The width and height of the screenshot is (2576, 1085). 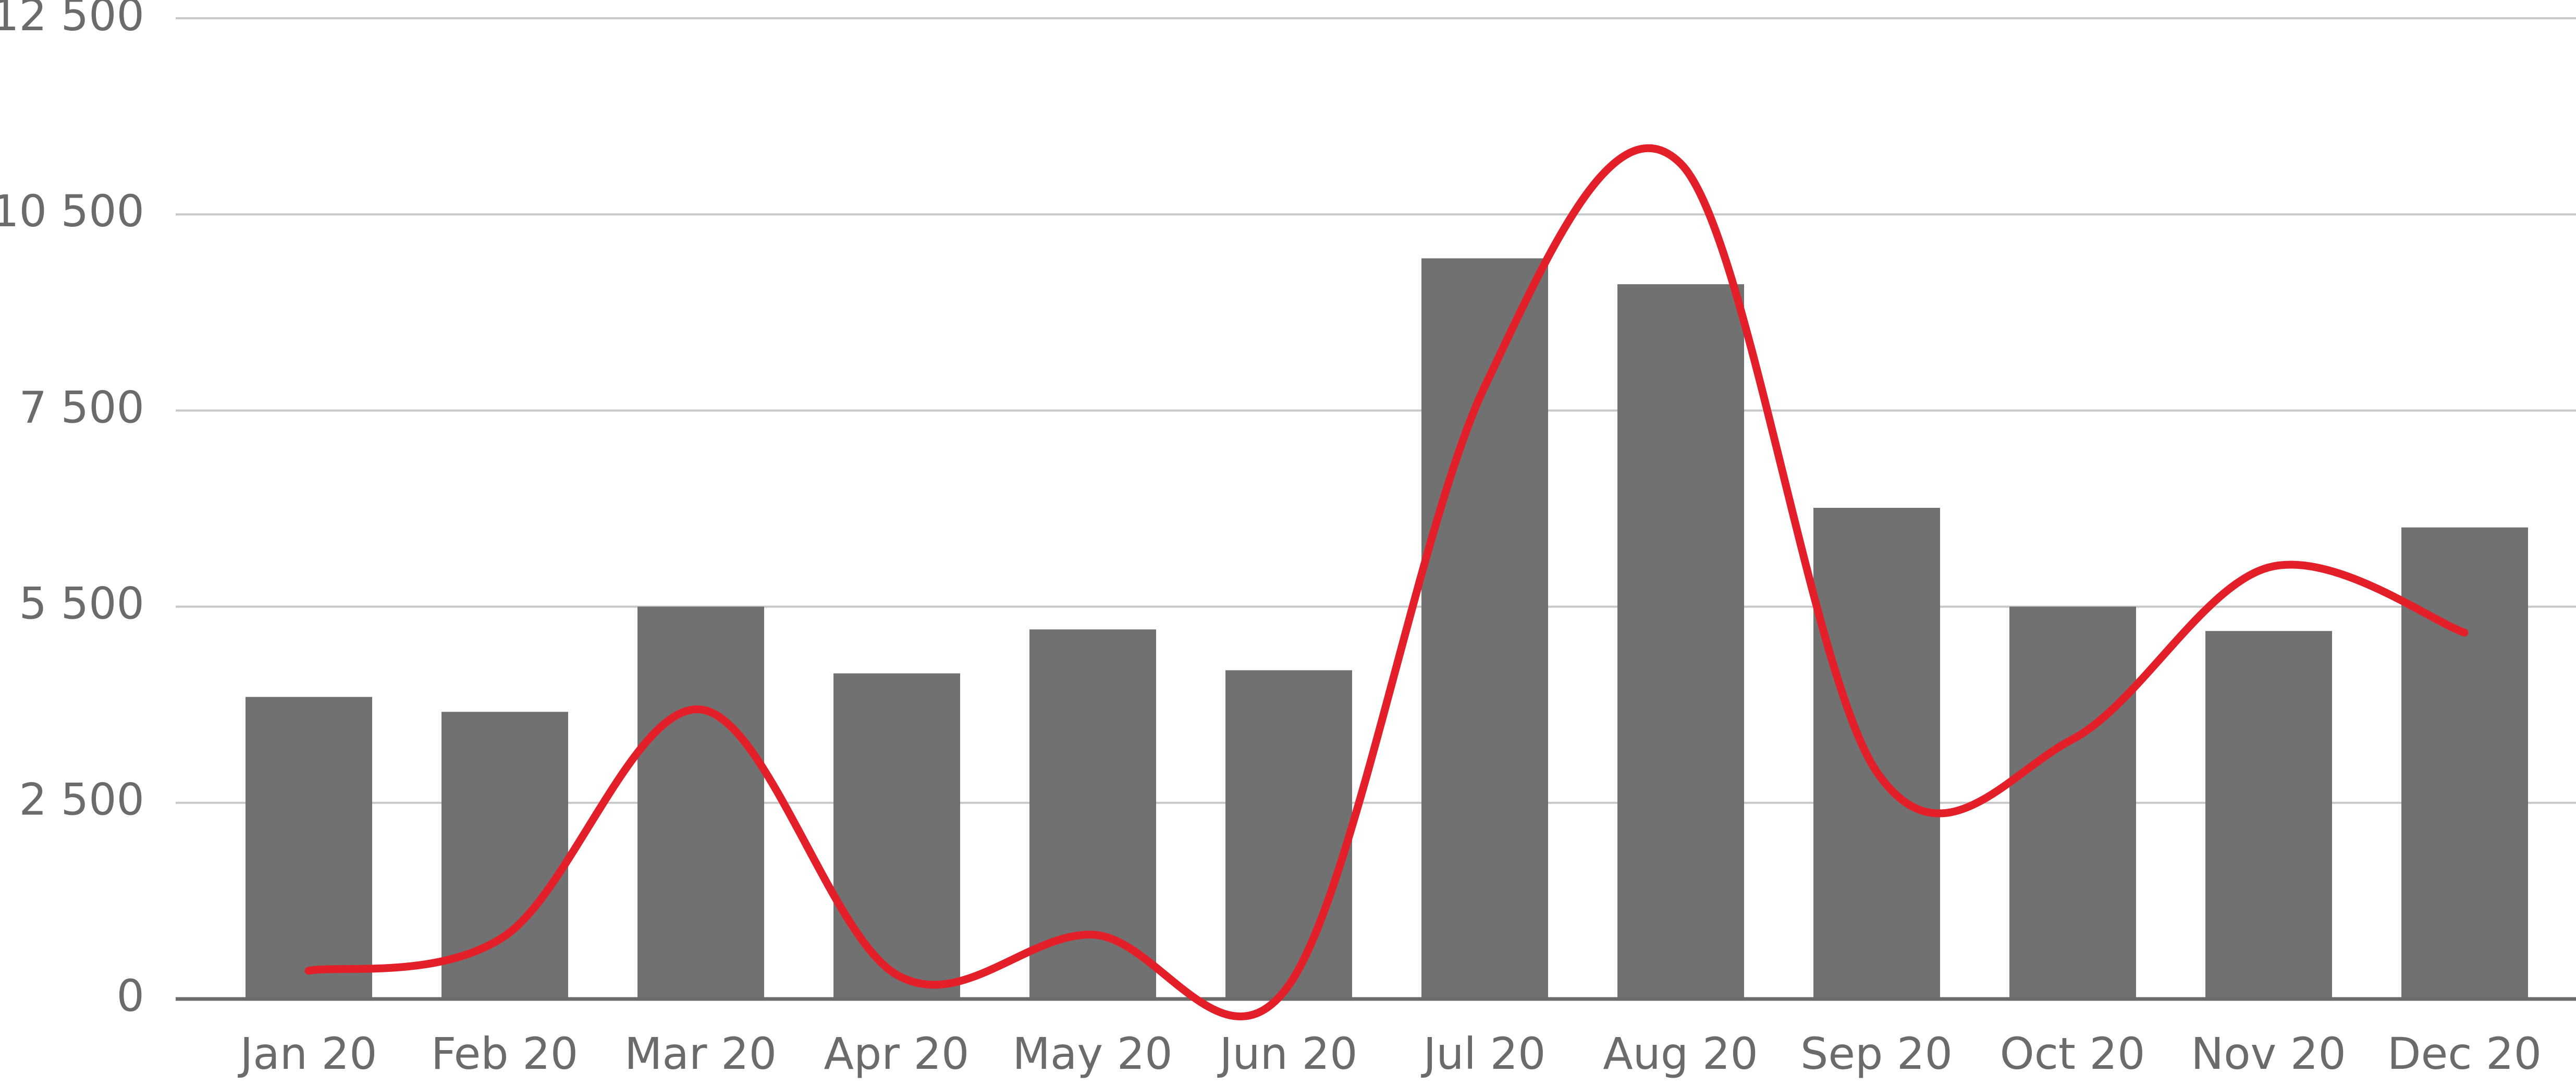 What do you see at coordinates (1876, 1053) in the screenshot?
I see `x-tick-label: Sep 20` at bounding box center [1876, 1053].